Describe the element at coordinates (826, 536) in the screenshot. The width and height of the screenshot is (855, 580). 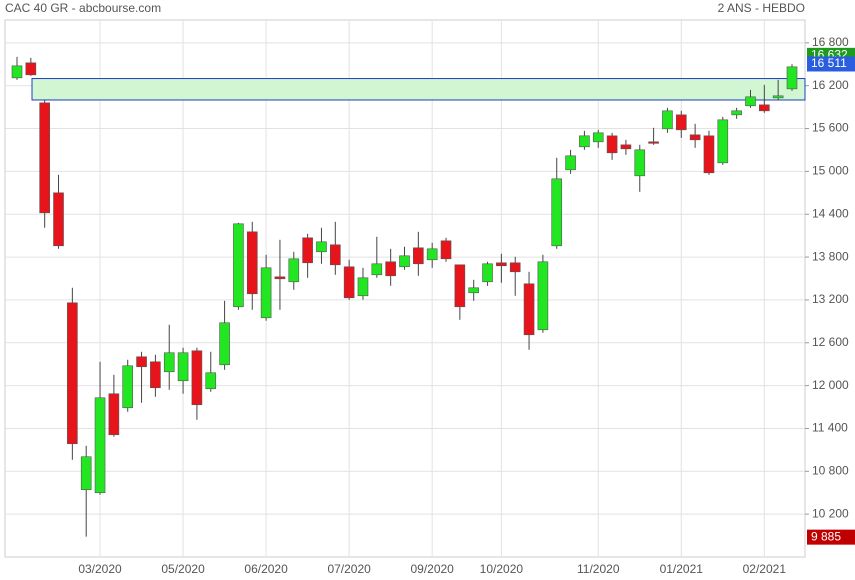
I see `price-tag-label: 9 885` at that location.